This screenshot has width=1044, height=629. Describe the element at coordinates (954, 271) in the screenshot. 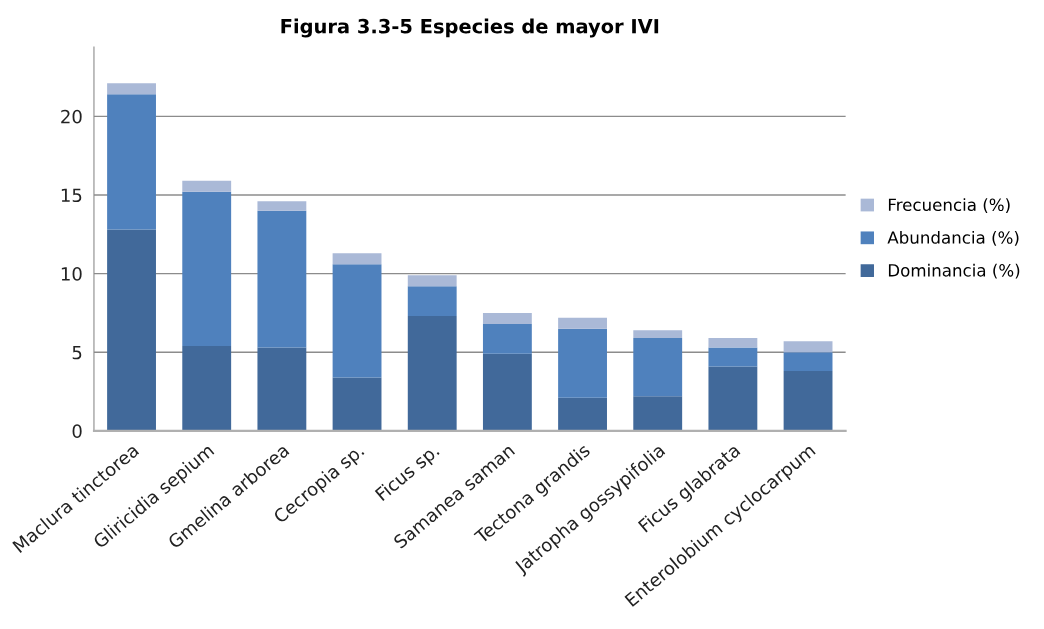

I see `legend-label: Dominancia (%)` at that location.